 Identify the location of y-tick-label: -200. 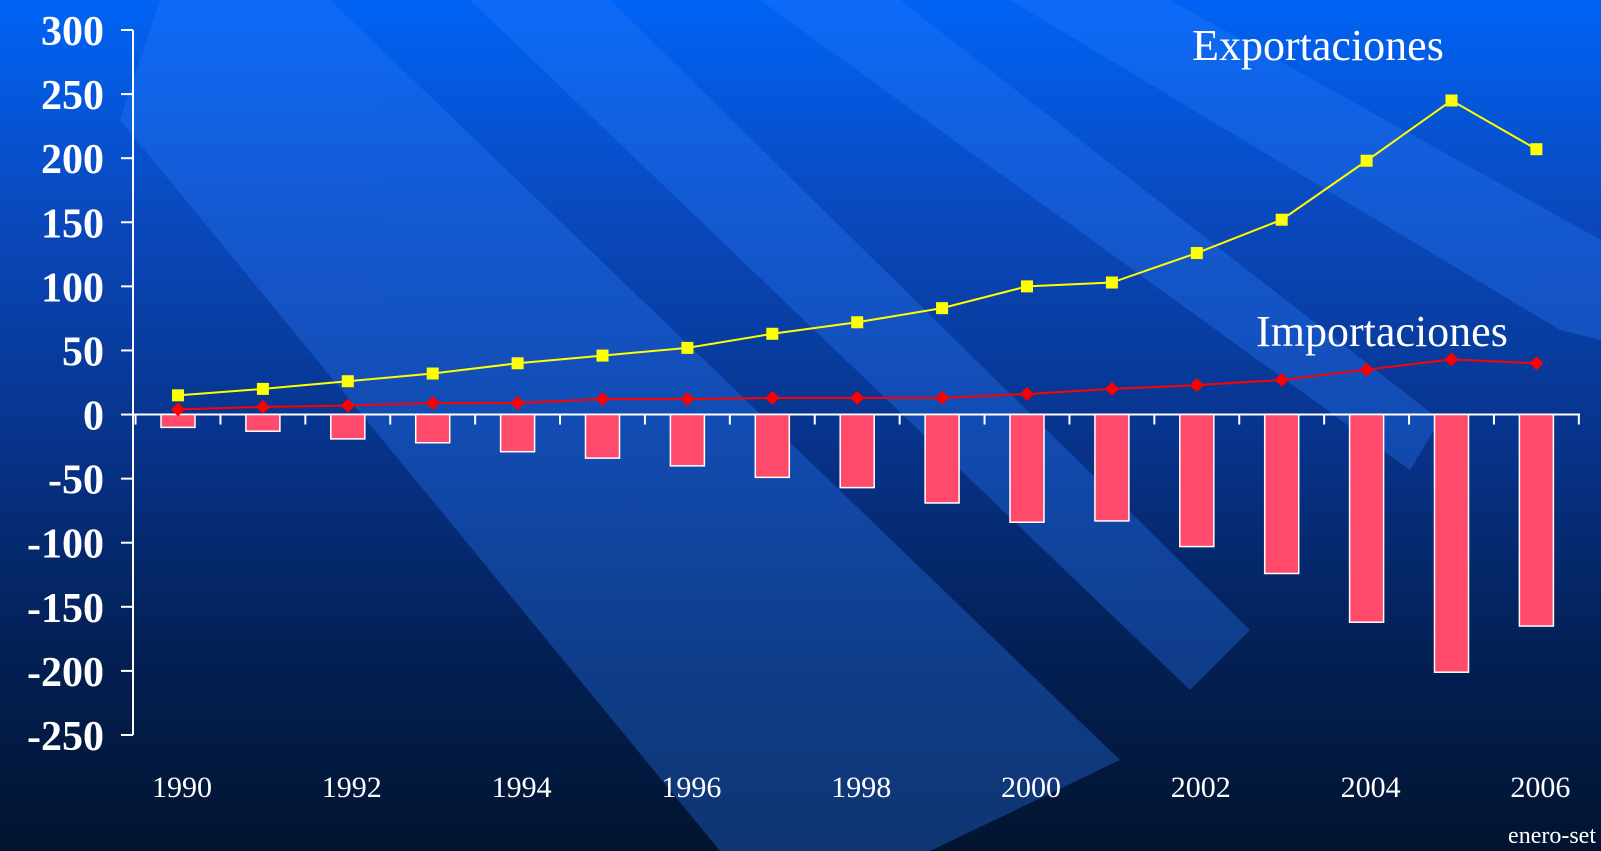
(65, 673).